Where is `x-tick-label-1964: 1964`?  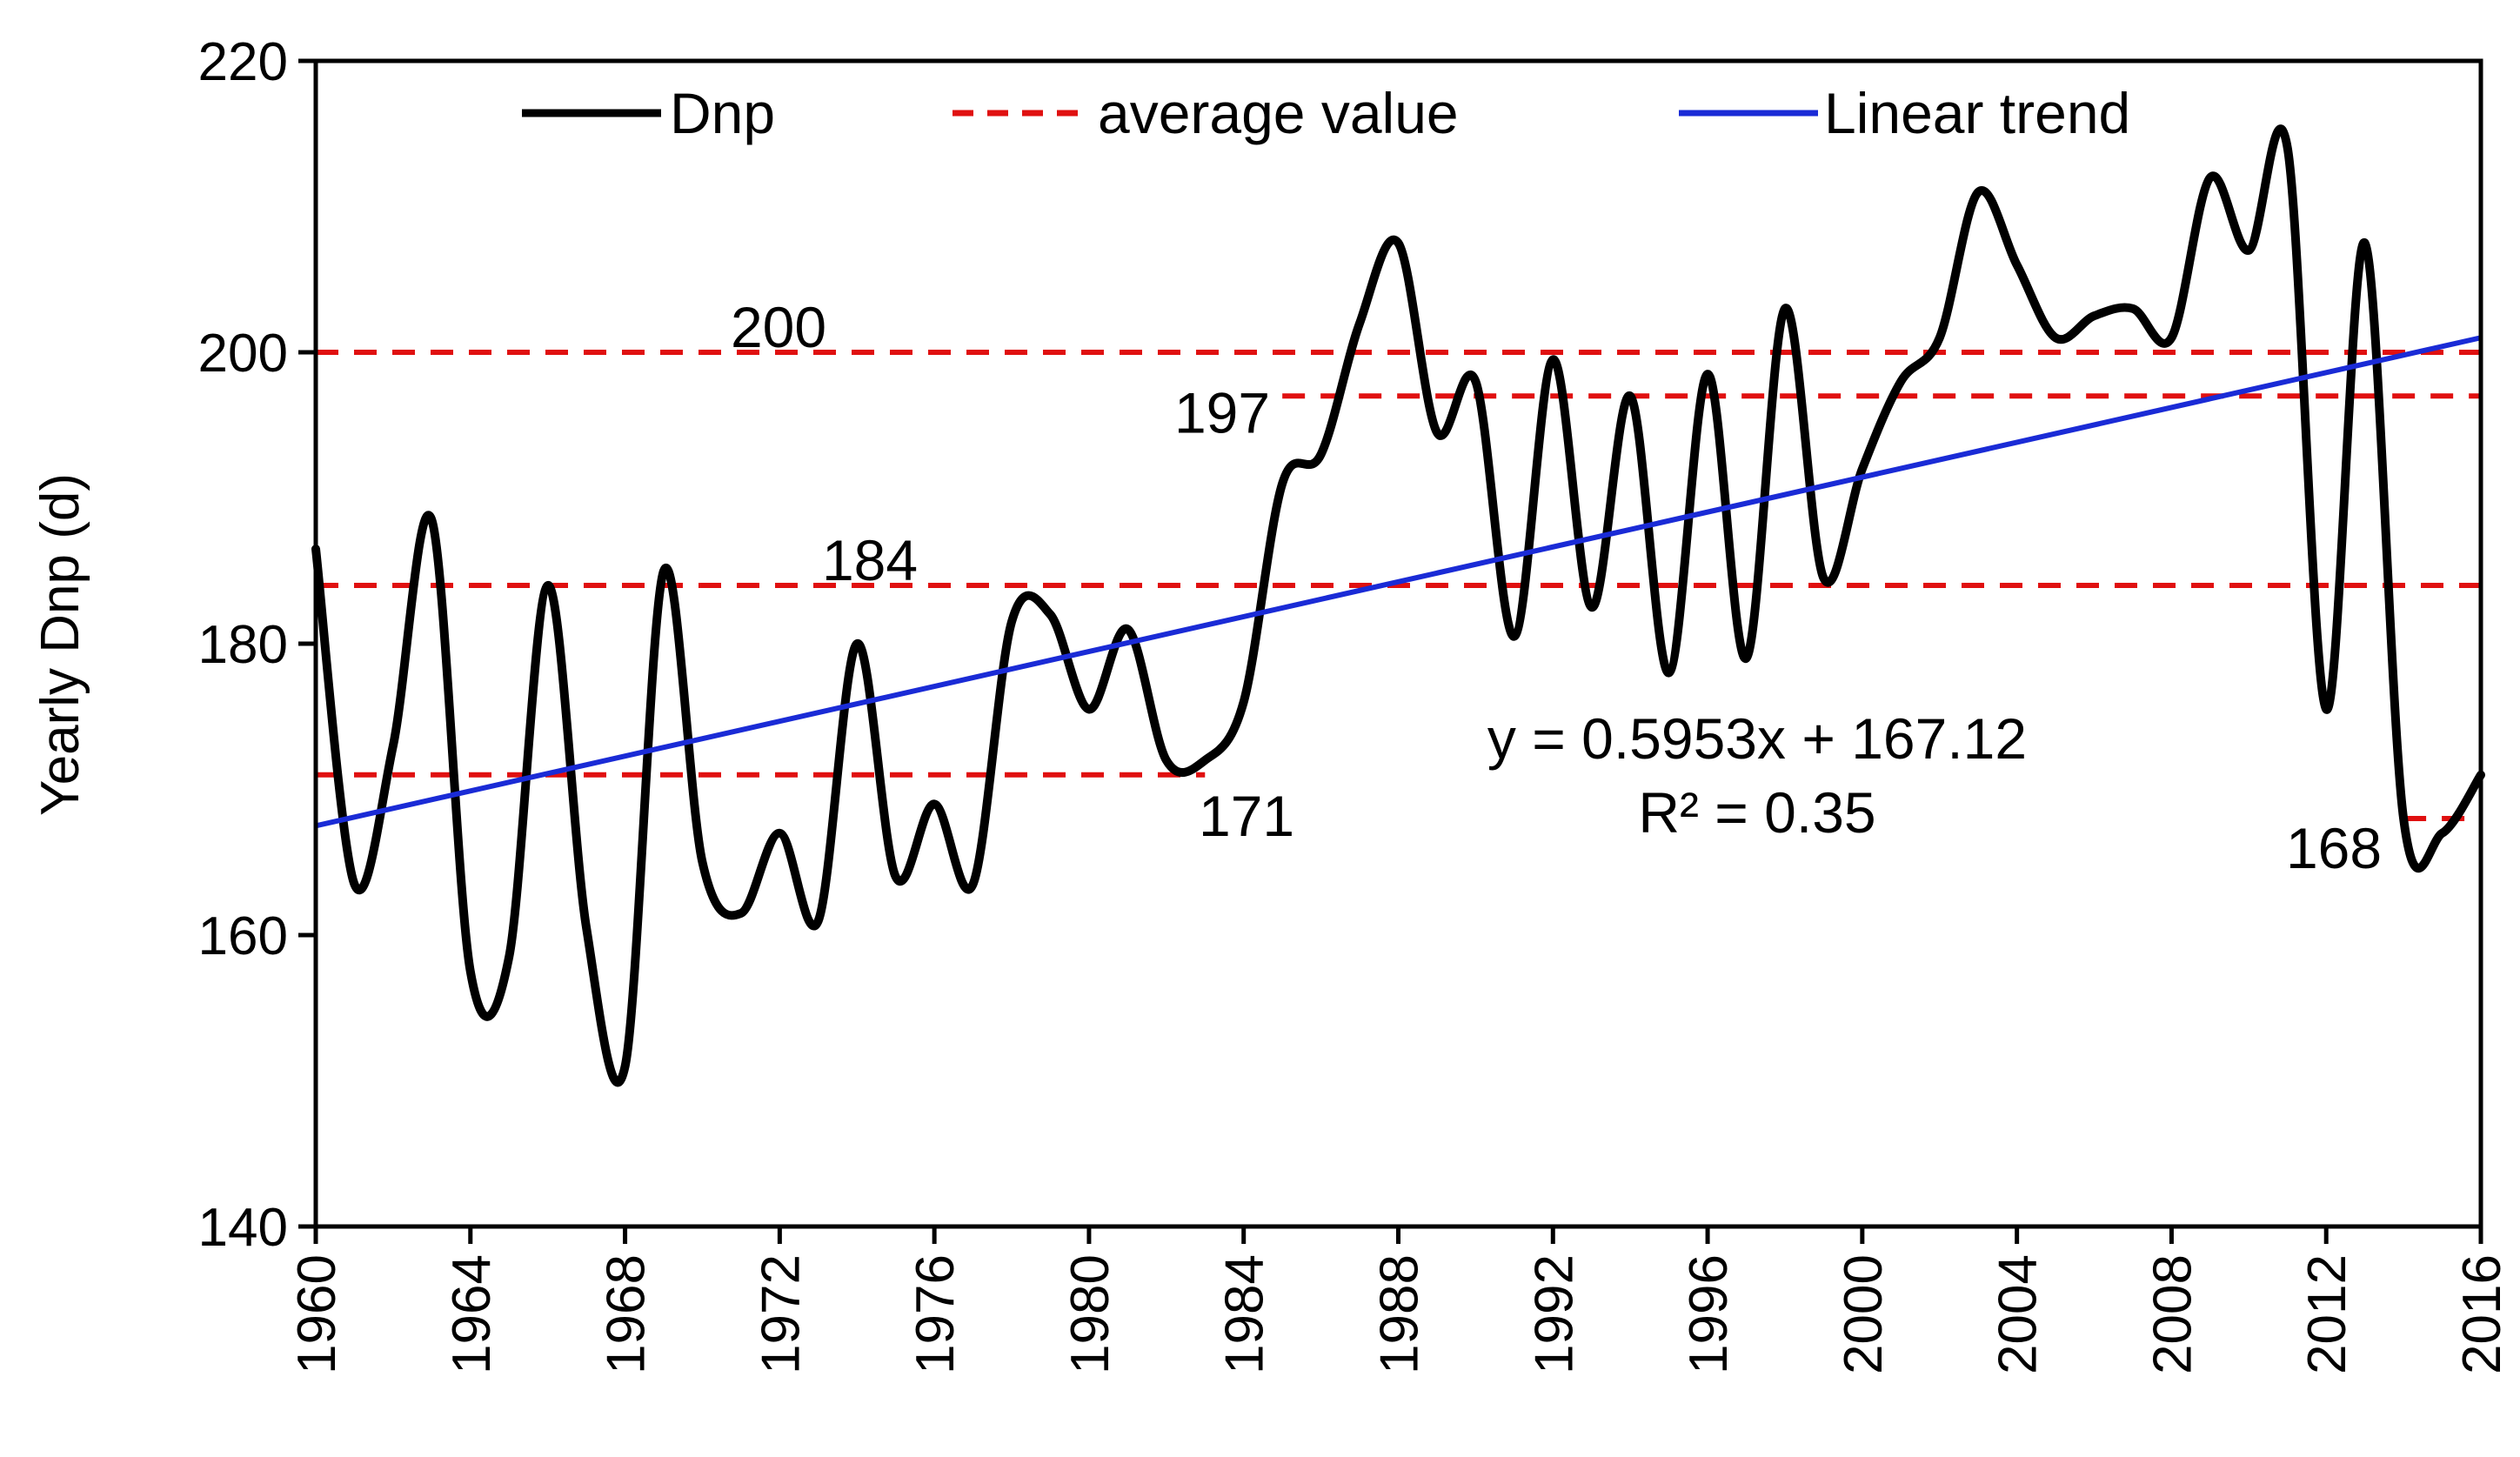
x-tick-label-1964: 1964 is located at coordinates (472, 1314).